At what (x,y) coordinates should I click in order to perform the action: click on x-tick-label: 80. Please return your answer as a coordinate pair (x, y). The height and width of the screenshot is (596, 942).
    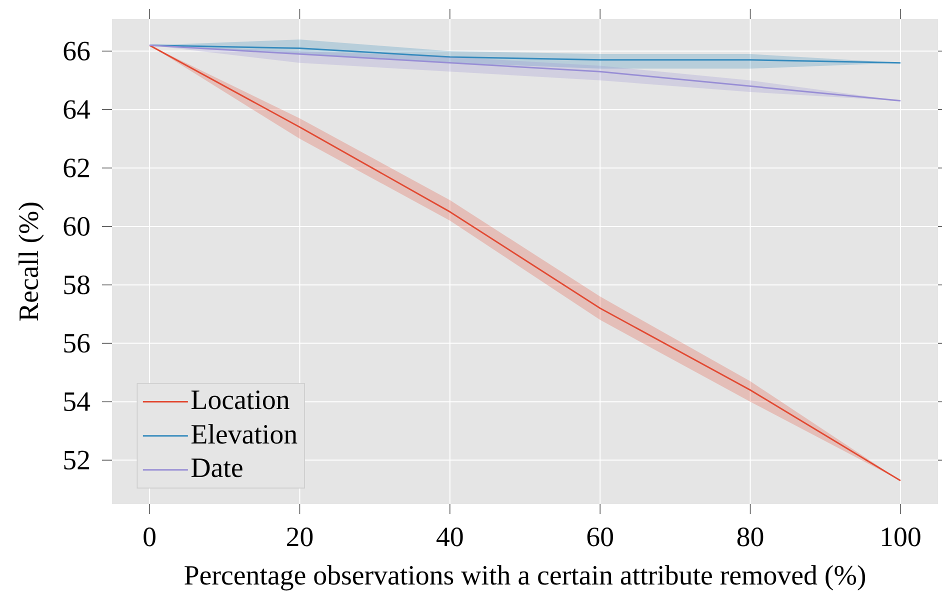
    Looking at the image, I should click on (750, 537).